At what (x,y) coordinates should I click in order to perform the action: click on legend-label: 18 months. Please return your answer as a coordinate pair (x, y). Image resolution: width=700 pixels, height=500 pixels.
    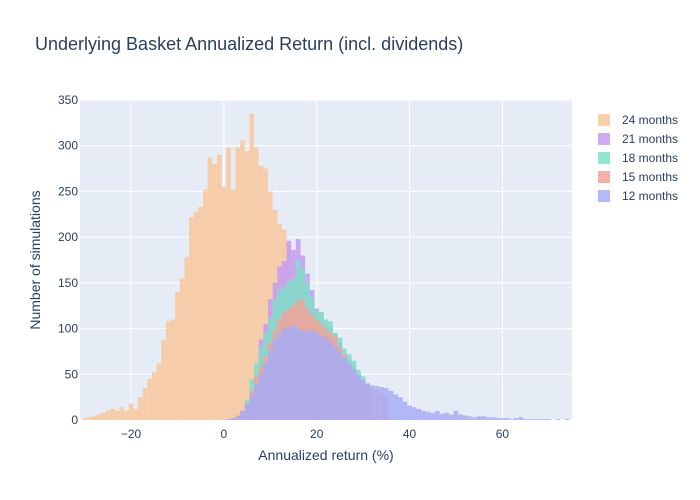
    Looking at the image, I should click on (650, 158).